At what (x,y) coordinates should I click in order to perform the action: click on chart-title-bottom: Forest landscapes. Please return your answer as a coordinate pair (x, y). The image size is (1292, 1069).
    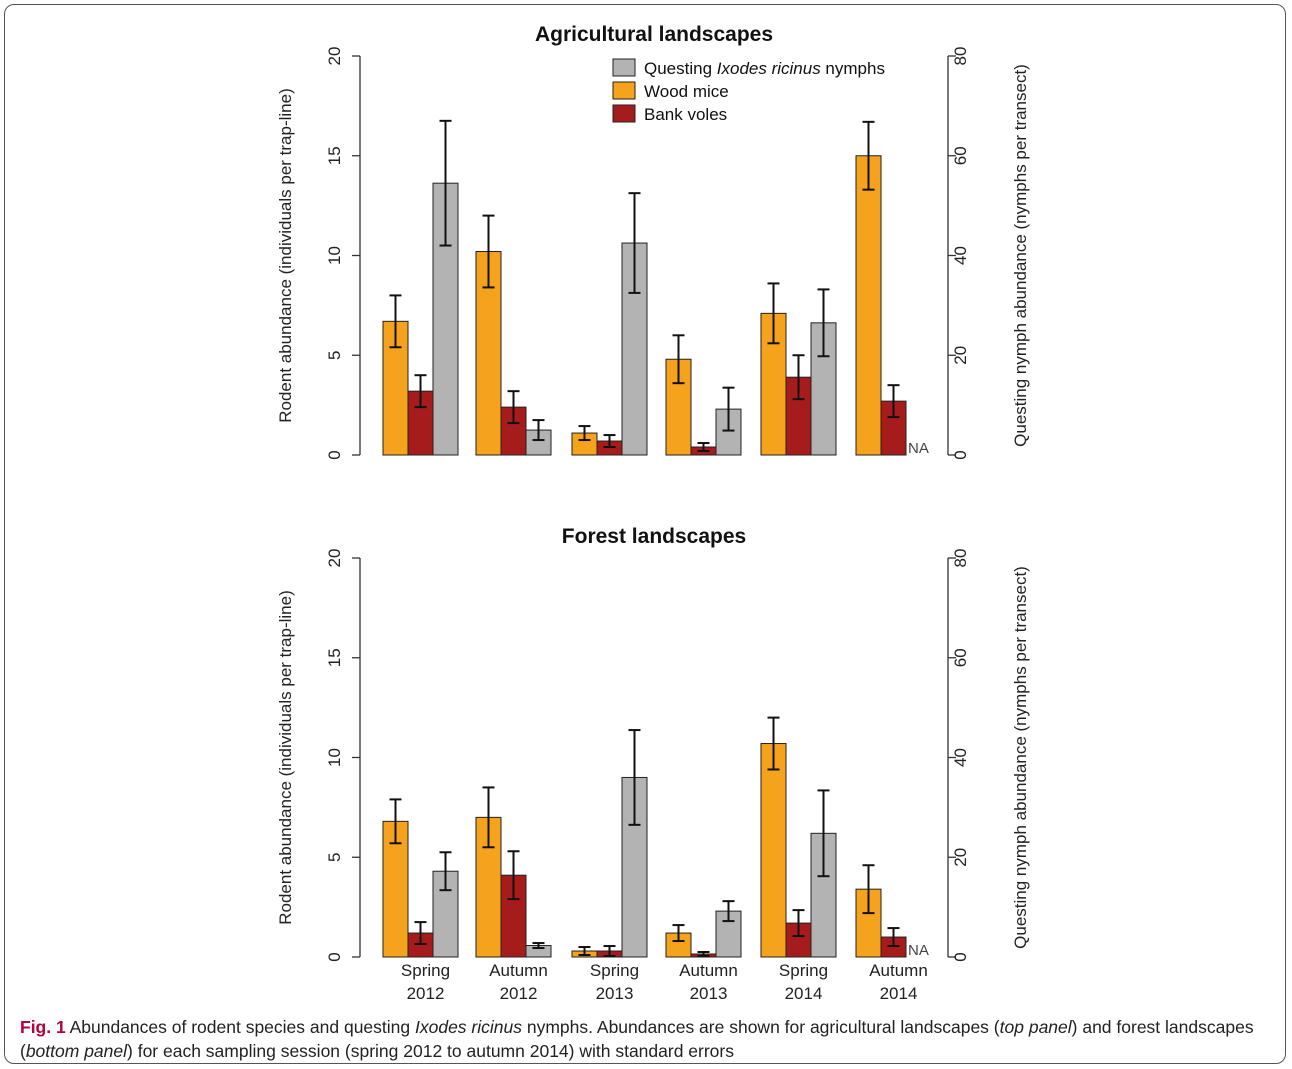
    Looking at the image, I should click on (654, 536).